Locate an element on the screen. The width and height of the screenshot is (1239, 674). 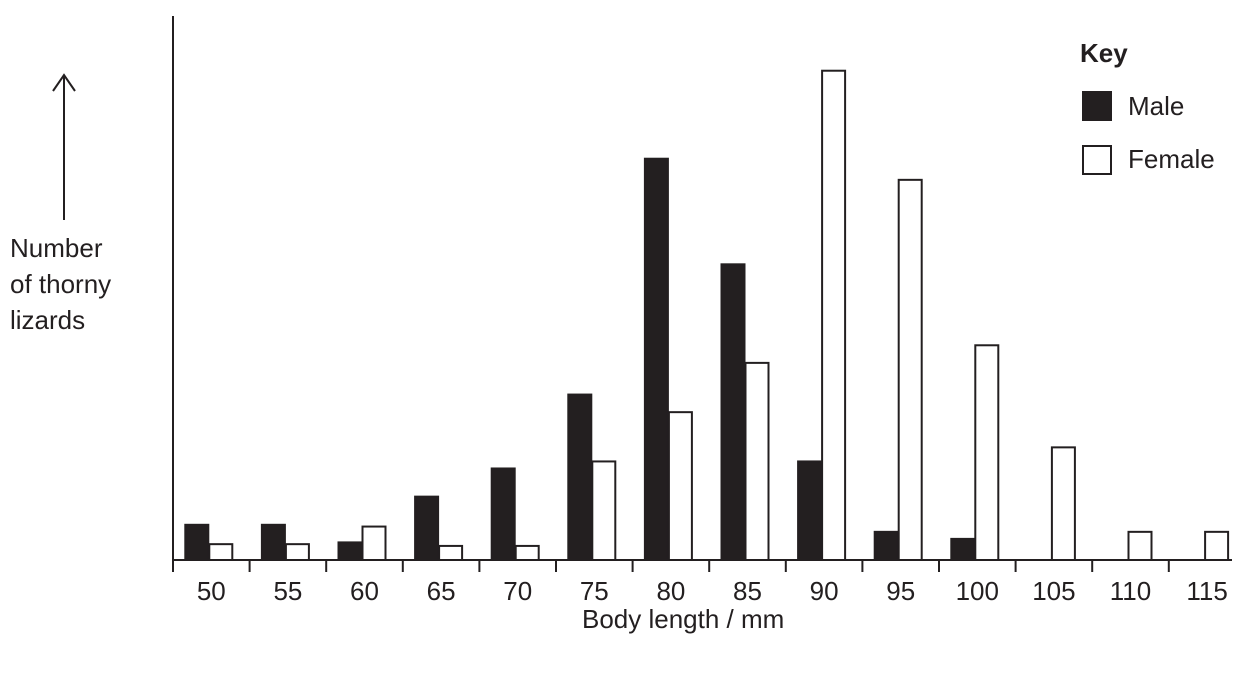
x-tick-label: 105 is located at coordinates (1053, 591).